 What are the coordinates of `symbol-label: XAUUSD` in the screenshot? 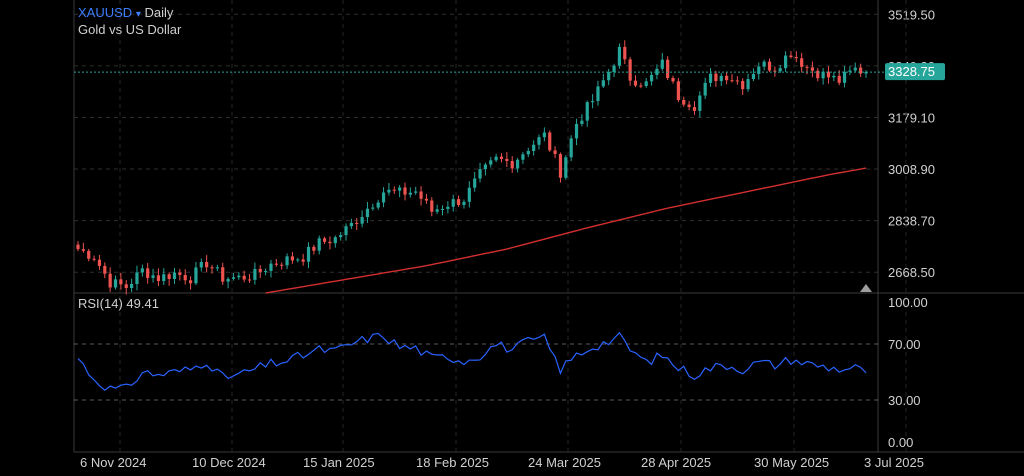 It's located at (105, 12).